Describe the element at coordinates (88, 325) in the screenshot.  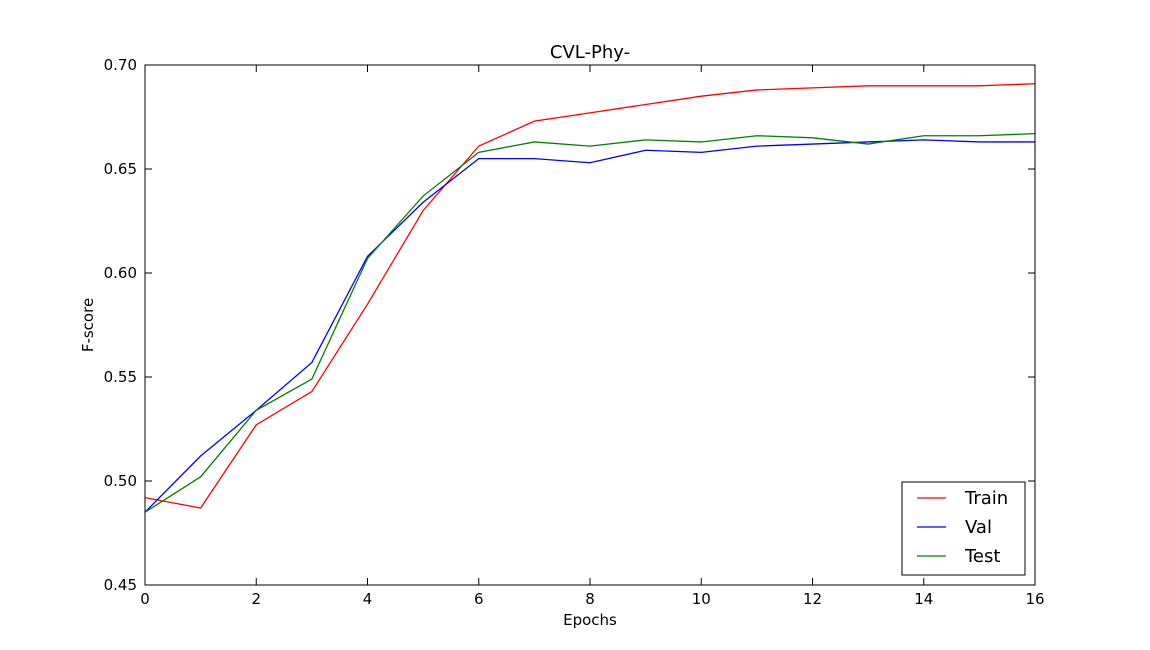
I see `y-axis-label: F-score` at that location.